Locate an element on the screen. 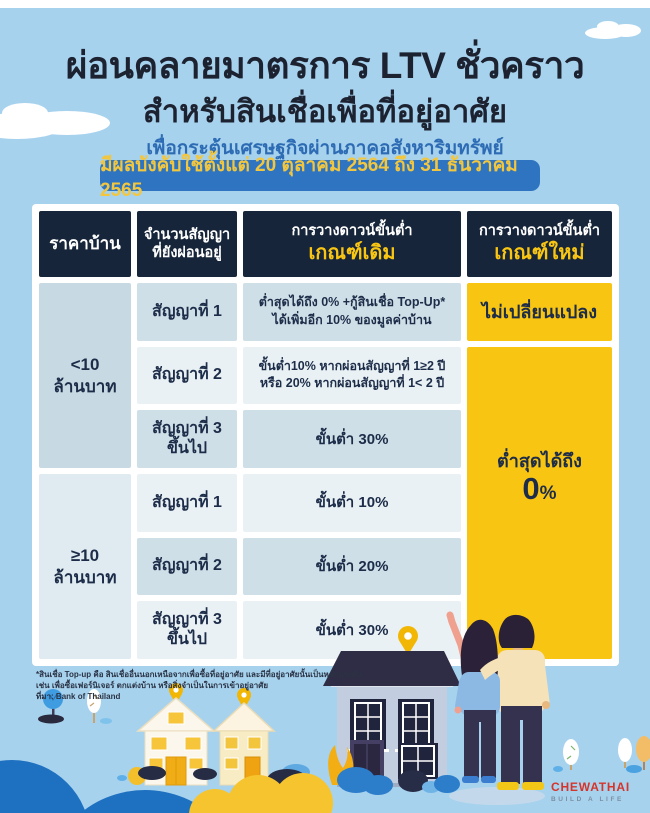 Image resolution: width=650 pixels, height=813 pixels. brand-logo: CHEWATHAI BUILD A LIFE is located at coordinates (590, 791).